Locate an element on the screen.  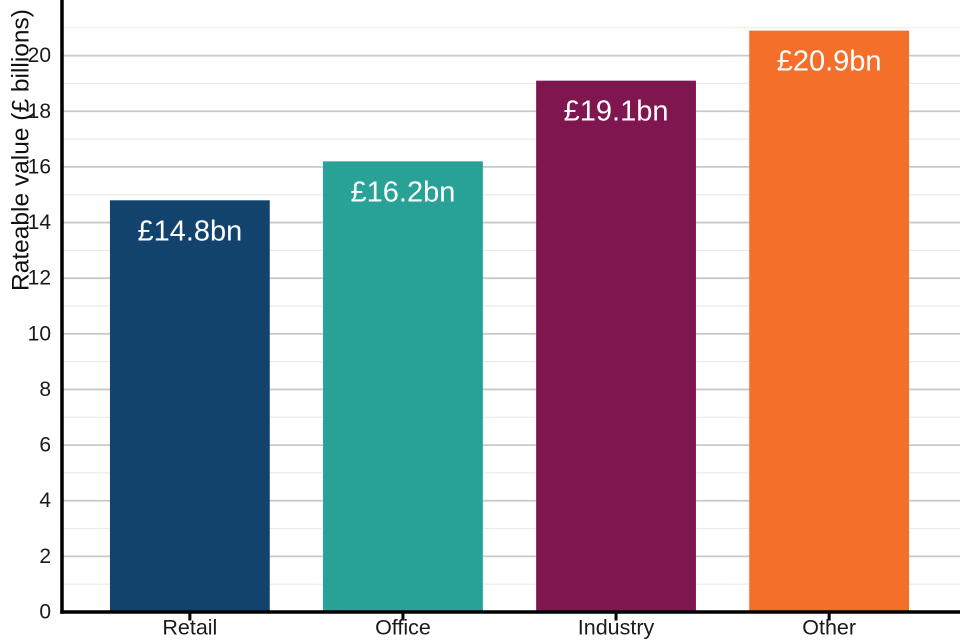
y-tick-label: 18 is located at coordinates (39, 111).